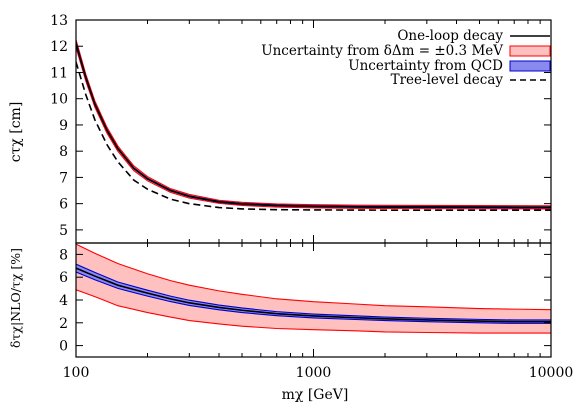 This screenshot has width=582, height=409. I want to click on top-y-tick-label: 6, so click(63, 205).